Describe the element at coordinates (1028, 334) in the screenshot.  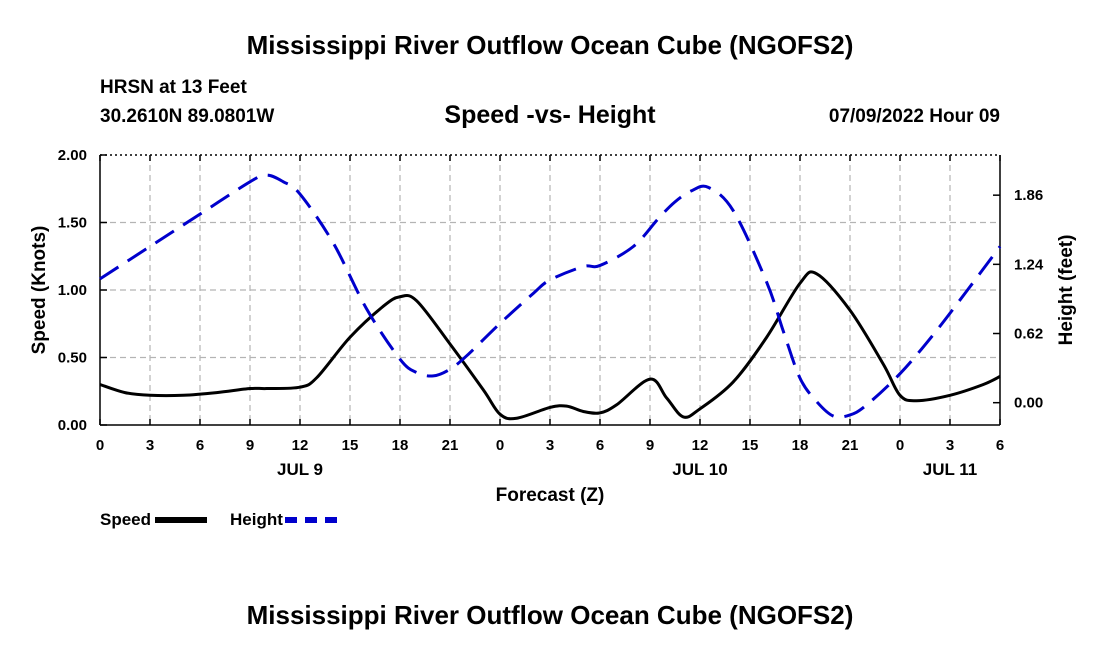
I see `right-y-tick-label: 0.62` at that location.